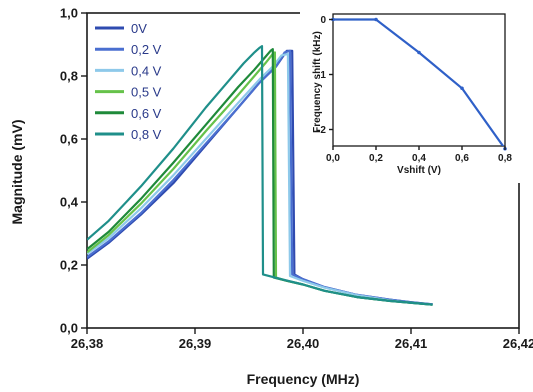  I want to click on main-x-axis-title: Frequency (MHz), so click(303, 379).